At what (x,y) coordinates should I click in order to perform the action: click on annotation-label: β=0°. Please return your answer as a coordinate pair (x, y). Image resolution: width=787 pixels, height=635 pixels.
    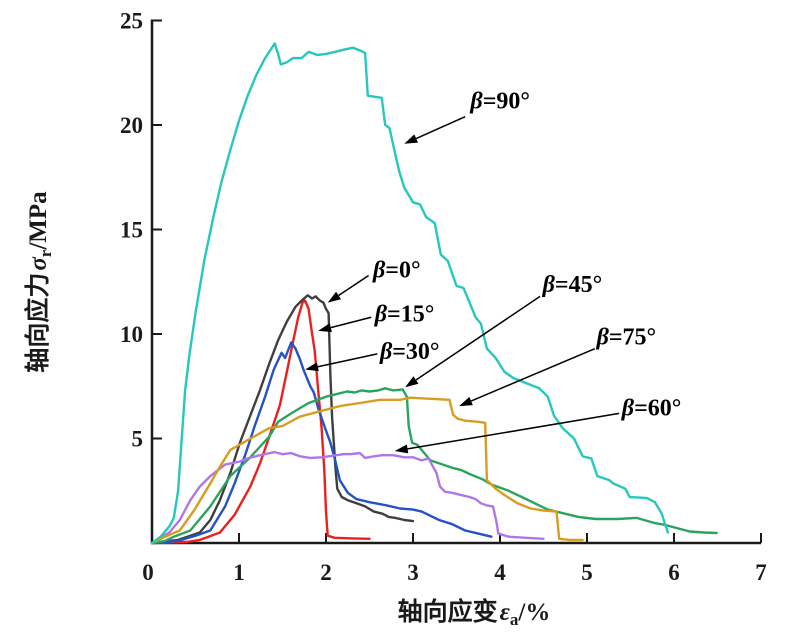
    Looking at the image, I should click on (396, 271).